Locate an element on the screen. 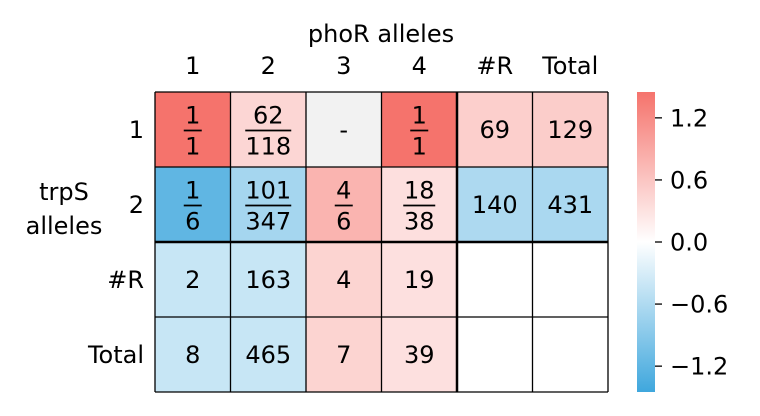 The width and height of the screenshot is (760, 416). cell-label: 19 is located at coordinates (419, 280).